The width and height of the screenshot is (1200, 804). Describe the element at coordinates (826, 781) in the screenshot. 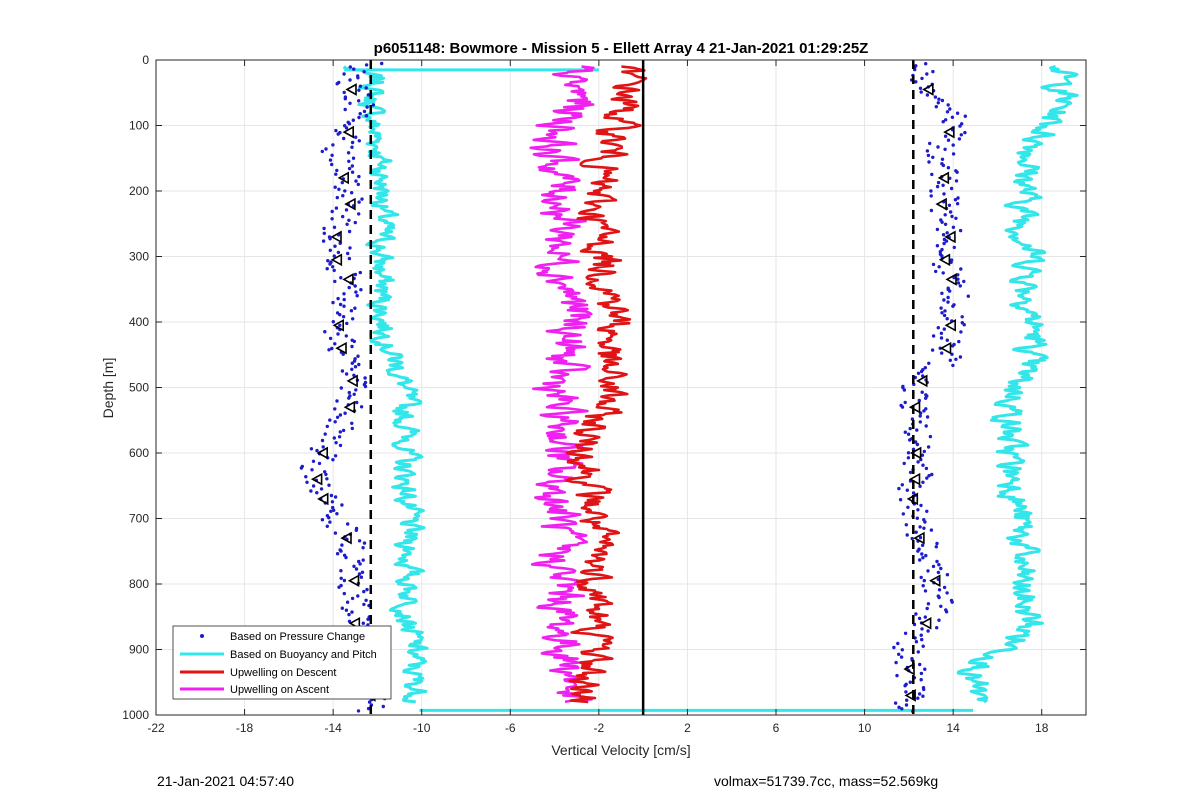

I see `footer-volmax-mass: volmax=51739.7cc, mass=52.569kg` at that location.